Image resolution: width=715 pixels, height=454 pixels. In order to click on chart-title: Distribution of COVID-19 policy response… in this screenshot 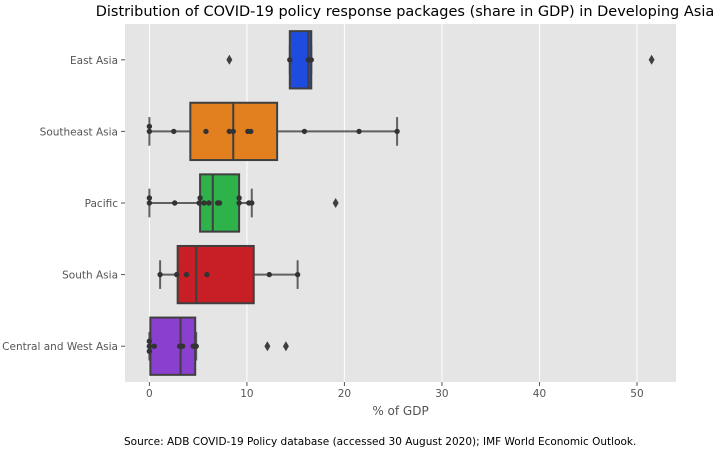, I will do `click(405, 12)`.